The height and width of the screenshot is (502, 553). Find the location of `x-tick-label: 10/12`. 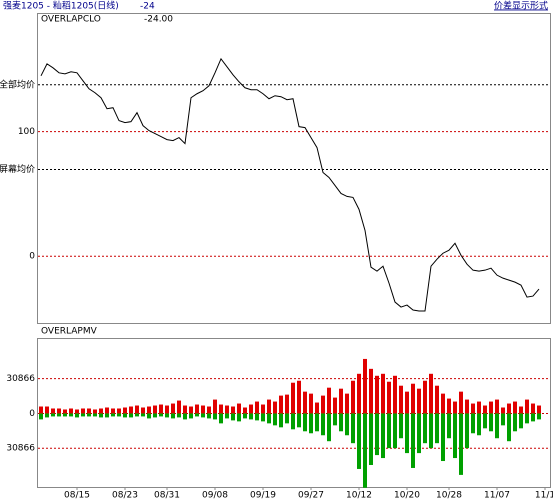

x-tick-label: 10/12 is located at coordinates (359, 496).